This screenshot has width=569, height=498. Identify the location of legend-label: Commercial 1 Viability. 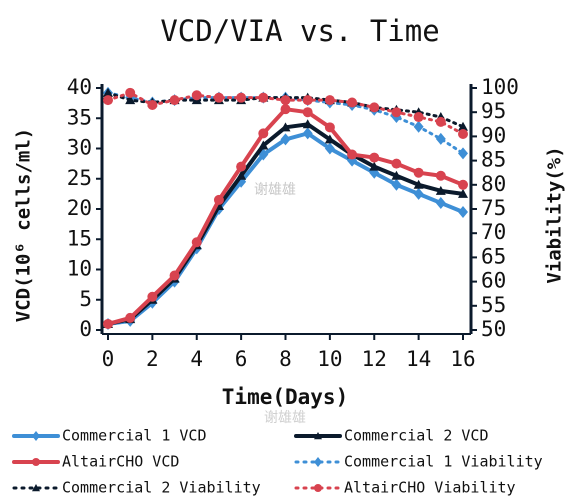
(443, 462).